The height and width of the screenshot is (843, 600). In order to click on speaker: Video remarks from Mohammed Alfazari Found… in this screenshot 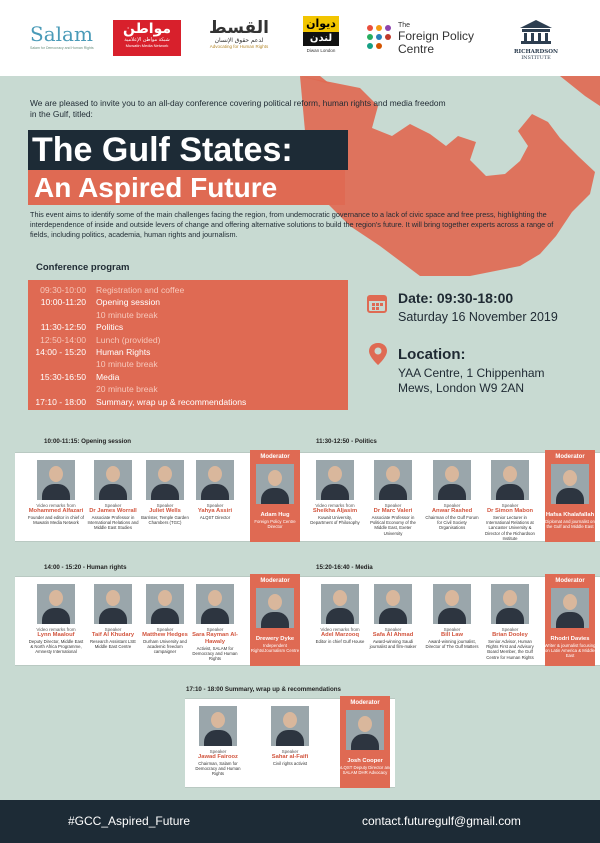, I will do `click(56, 492)`.